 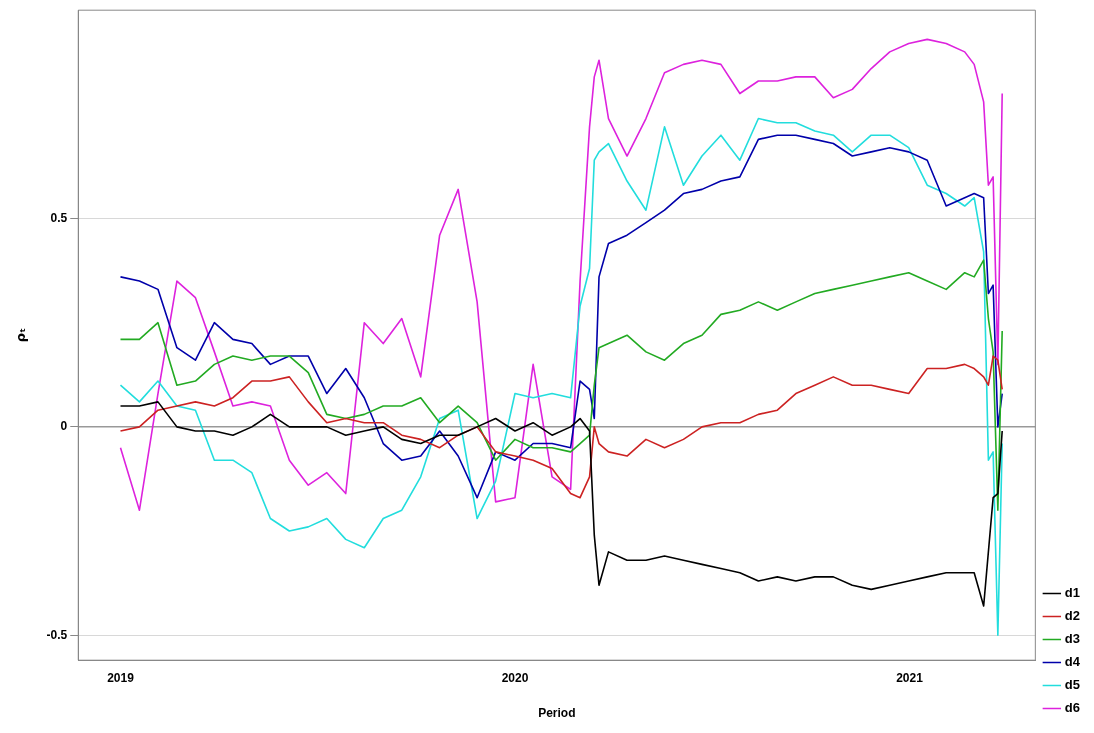 What do you see at coordinates (557, 713) in the screenshot?
I see `x-axis-title: Period` at bounding box center [557, 713].